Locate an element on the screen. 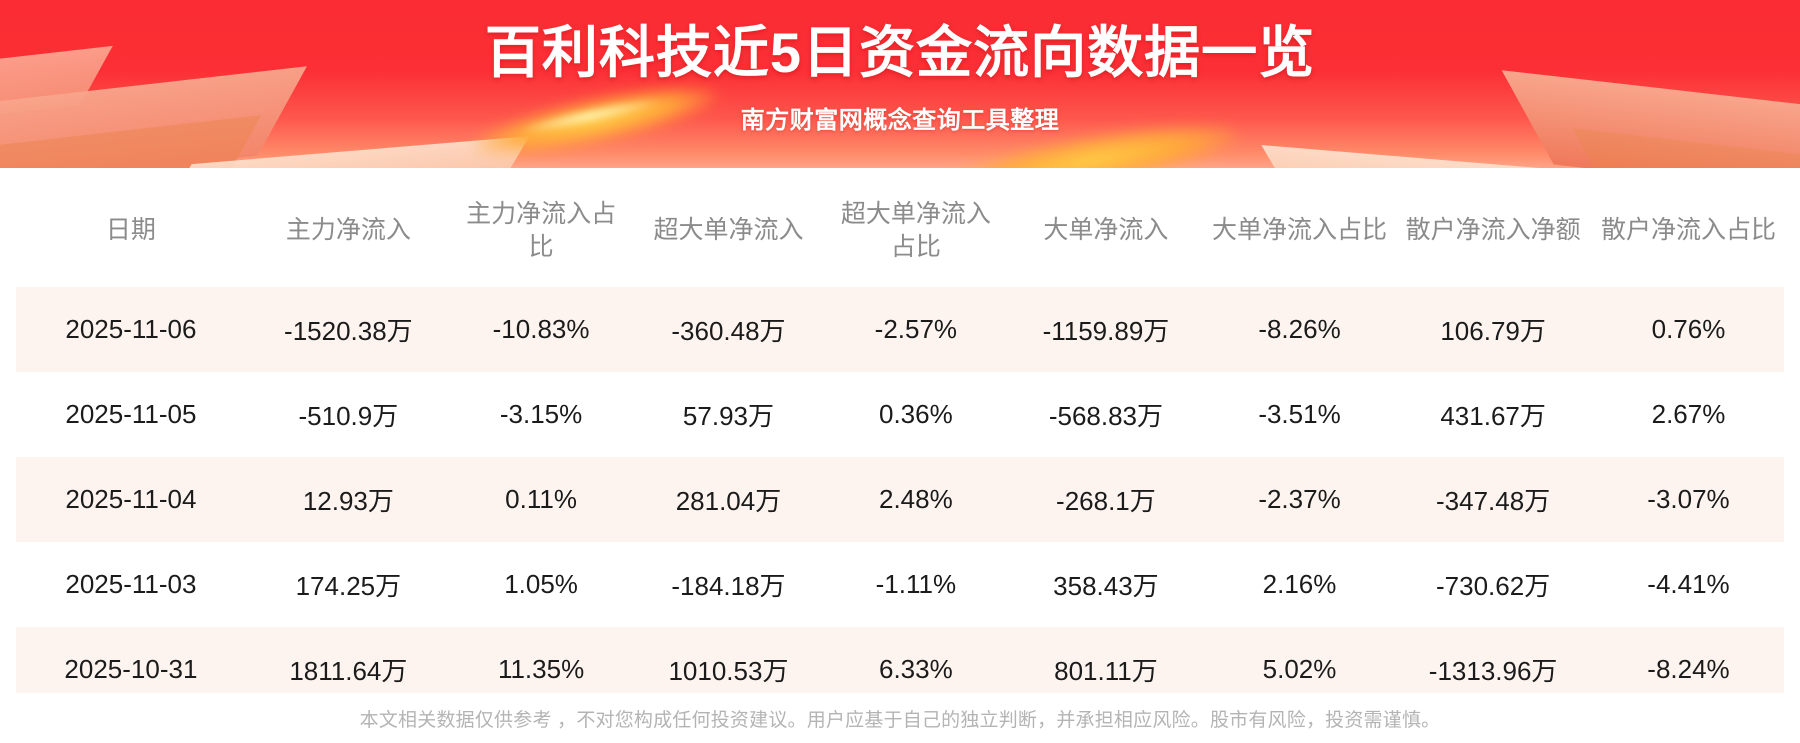 The height and width of the screenshot is (743, 1800). cell-main-net: -1520.38万 is located at coordinates (348, 331).